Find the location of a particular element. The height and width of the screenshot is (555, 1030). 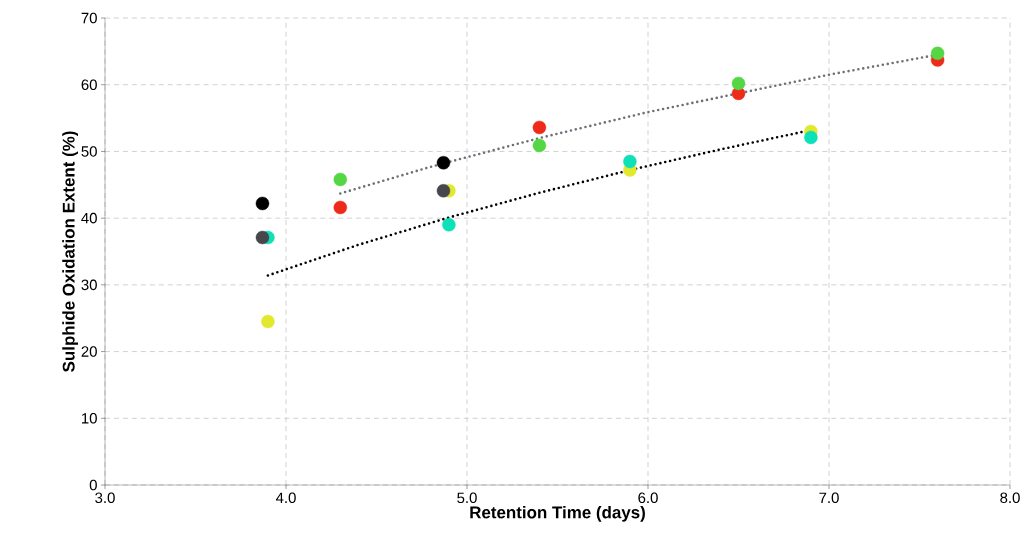

x-tick-label: 6.0 is located at coordinates (648, 498).